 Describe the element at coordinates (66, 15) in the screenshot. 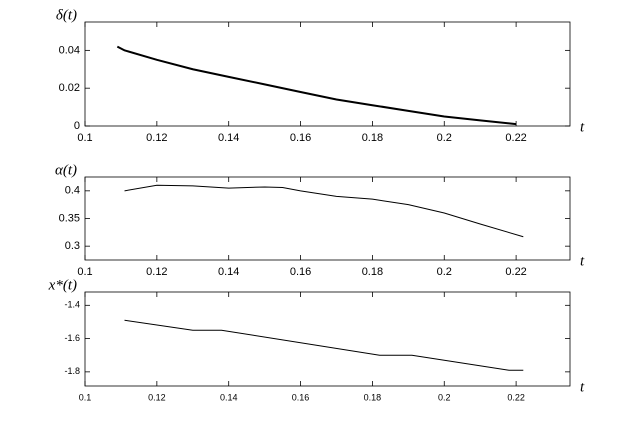

I see `y-axis-label: δ(t)` at that location.